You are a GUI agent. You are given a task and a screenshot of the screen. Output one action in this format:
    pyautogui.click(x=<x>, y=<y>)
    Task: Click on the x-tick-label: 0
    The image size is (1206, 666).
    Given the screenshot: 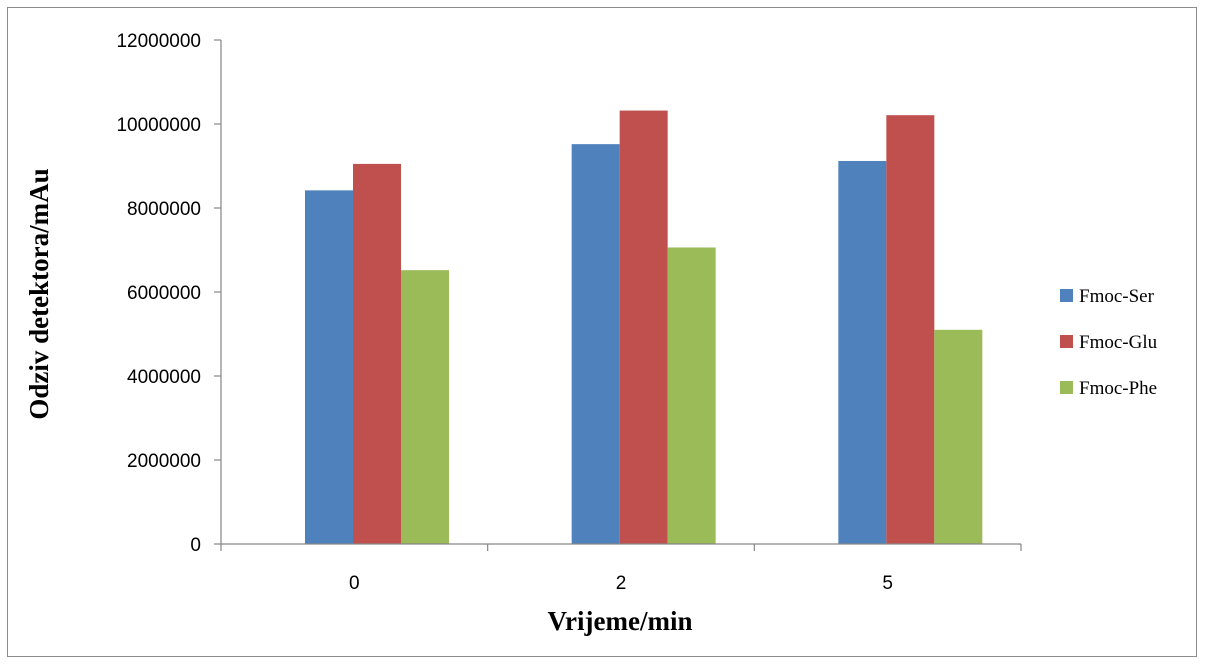 What is the action you would take?
    pyautogui.click(x=354, y=583)
    